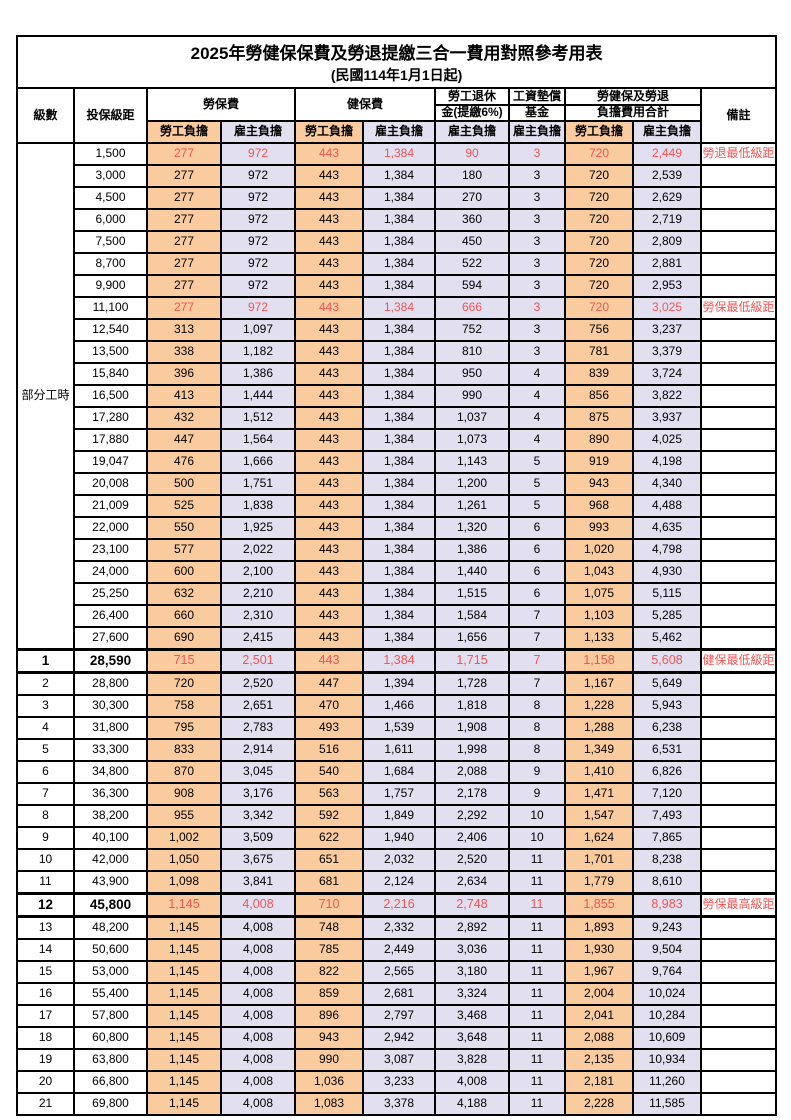 This screenshot has height=1120, width=791. I want to click on cell-health-employee: 493, so click(329, 728).